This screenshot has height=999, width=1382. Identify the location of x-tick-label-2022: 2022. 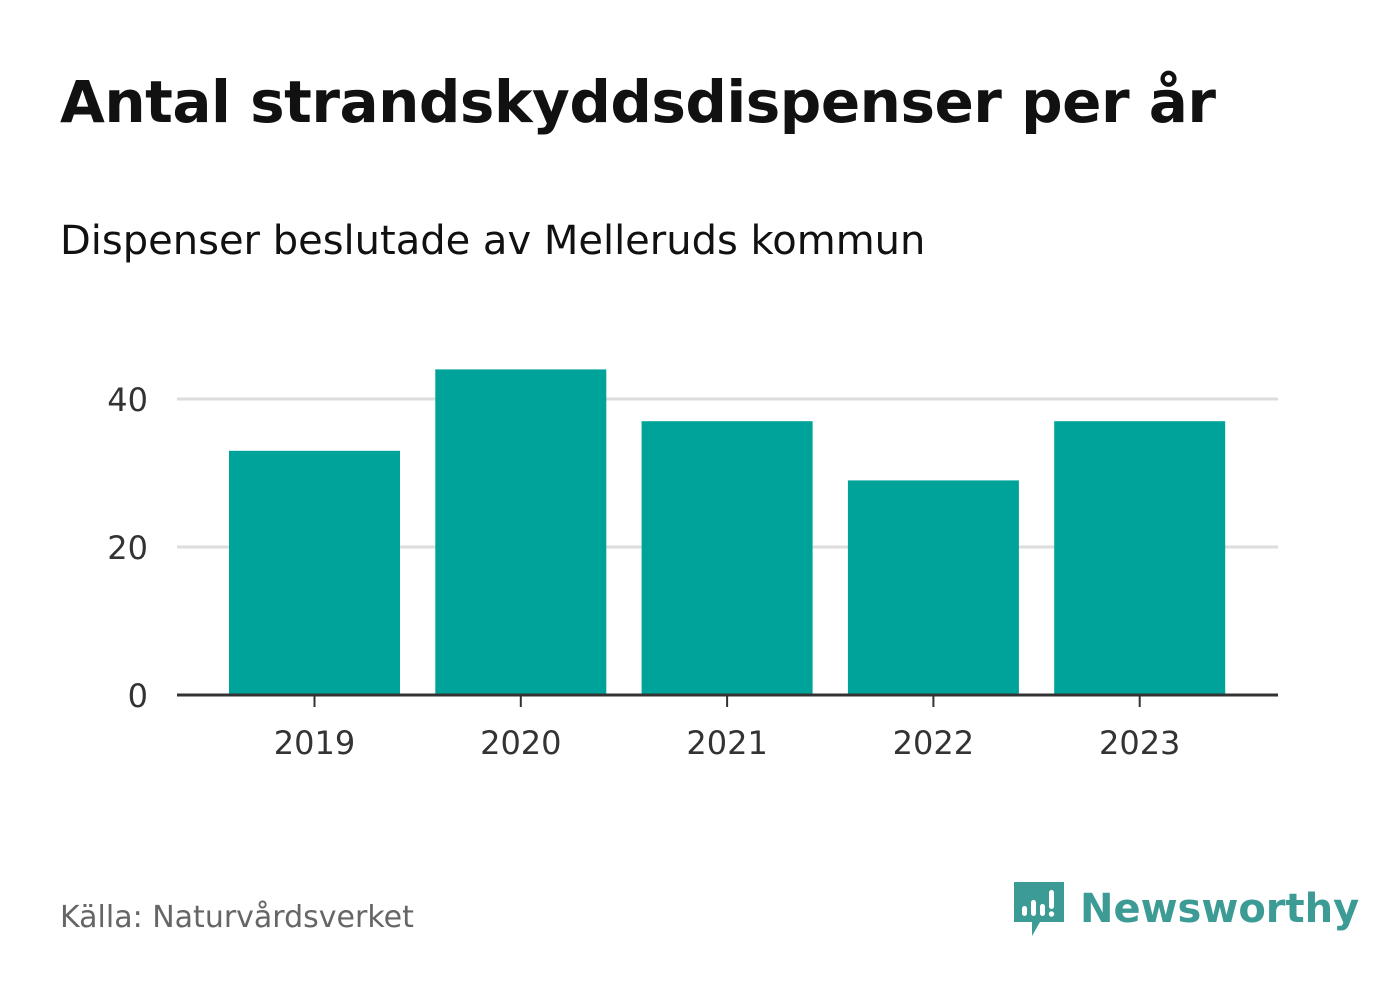
(933, 743).